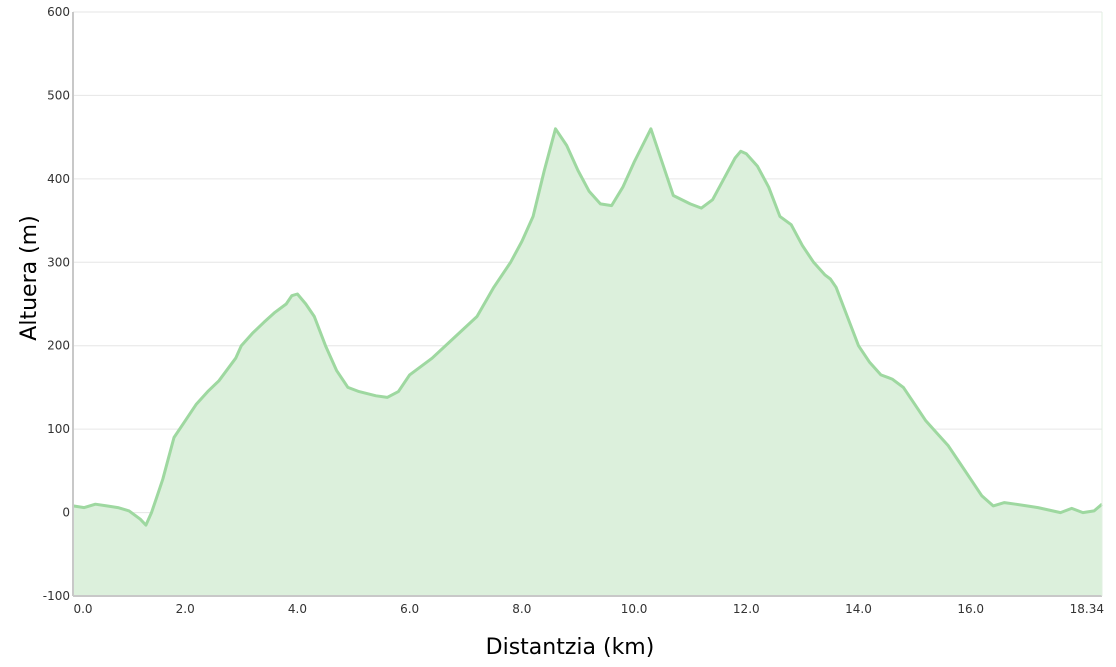 The image size is (1116, 667). I want to click on y-tick-label: 600, so click(58, 12).